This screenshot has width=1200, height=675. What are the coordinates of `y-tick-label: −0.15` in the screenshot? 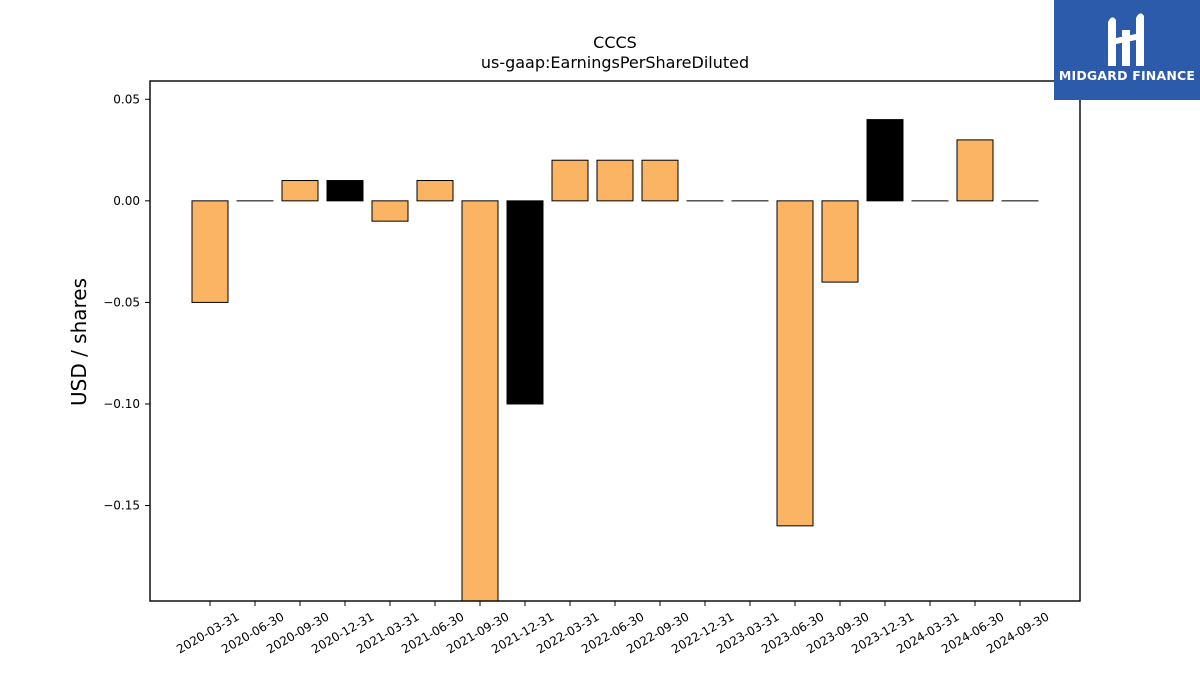 It's located at (121, 506).